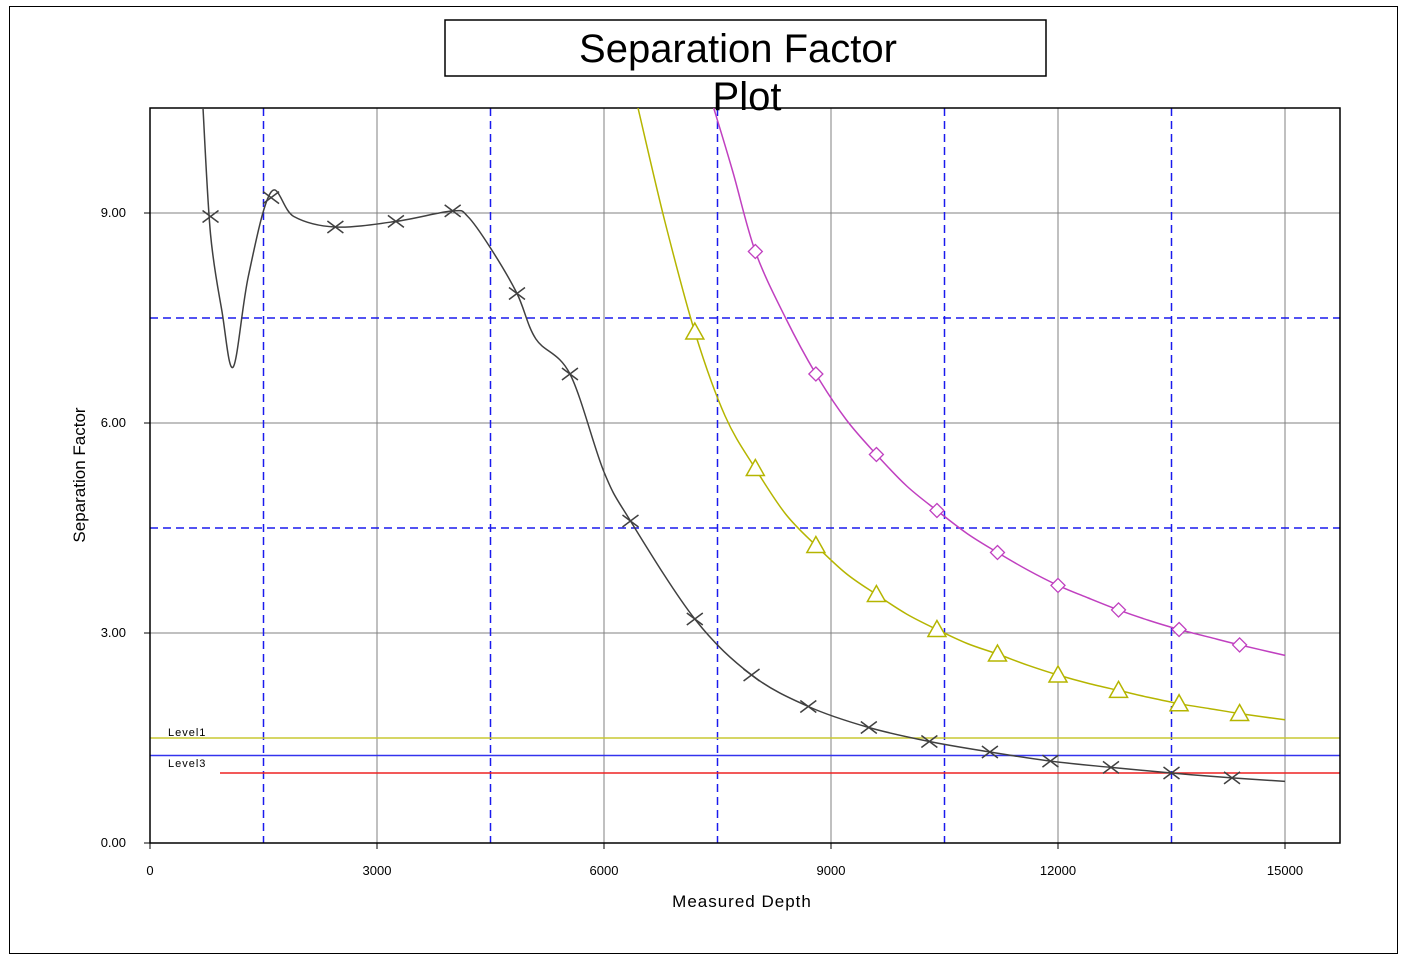 Image resolution: width=1408 pixels, height=961 pixels. What do you see at coordinates (149, 870) in the screenshot?
I see `x-tick-label: 0` at bounding box center [149, 870].